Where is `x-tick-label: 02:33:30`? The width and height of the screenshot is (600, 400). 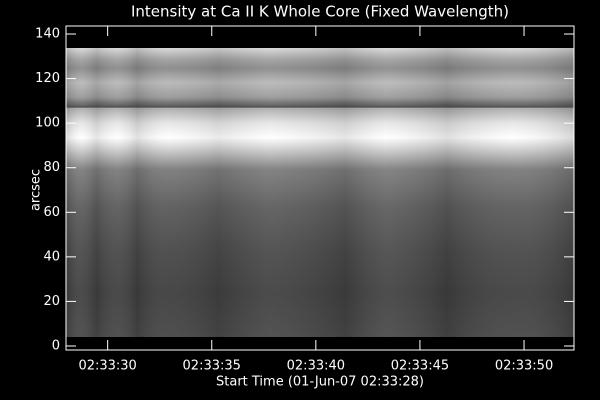 x-tick-label: 02:33:30 is located at coordinates (107, 366).